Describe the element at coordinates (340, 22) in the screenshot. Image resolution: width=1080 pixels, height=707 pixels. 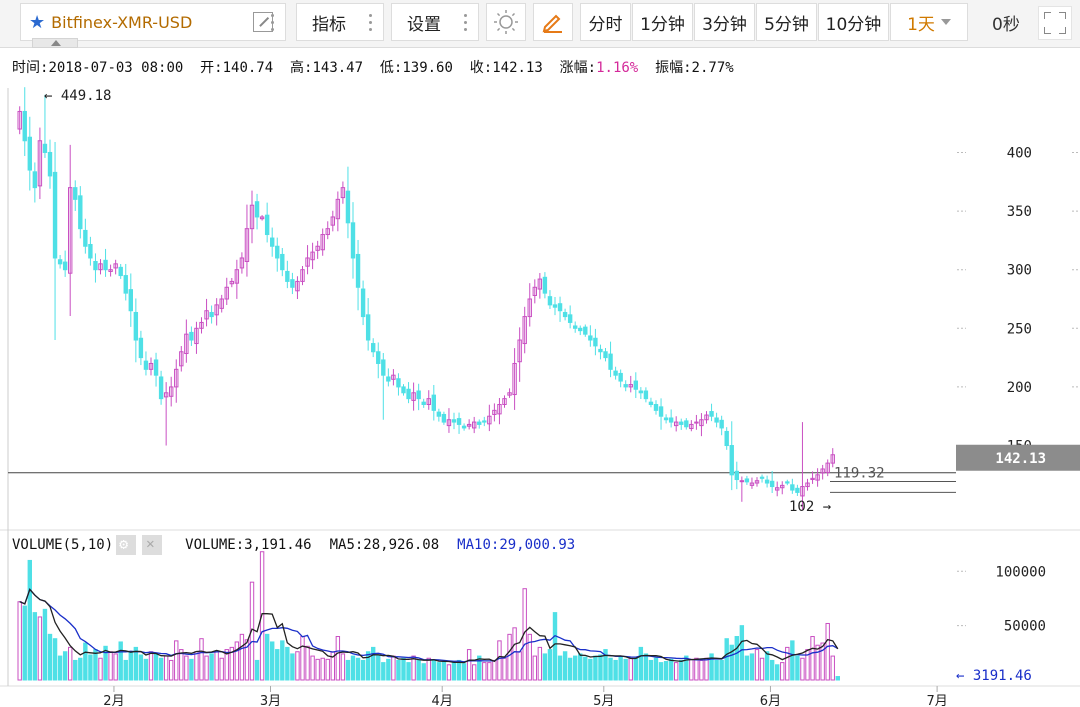
I see `indicators-button: 指标` at that location.